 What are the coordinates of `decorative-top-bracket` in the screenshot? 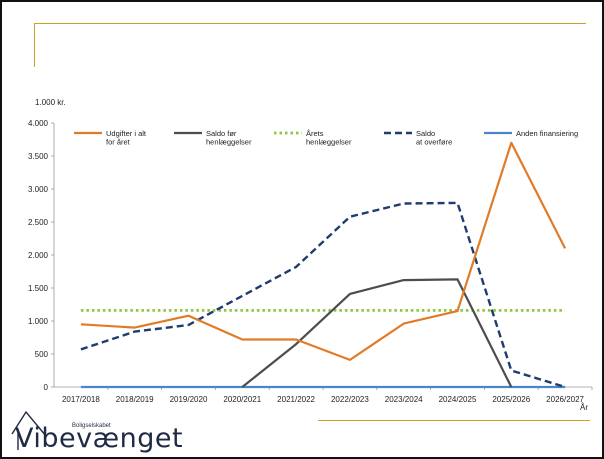 It's located at (34, 45).